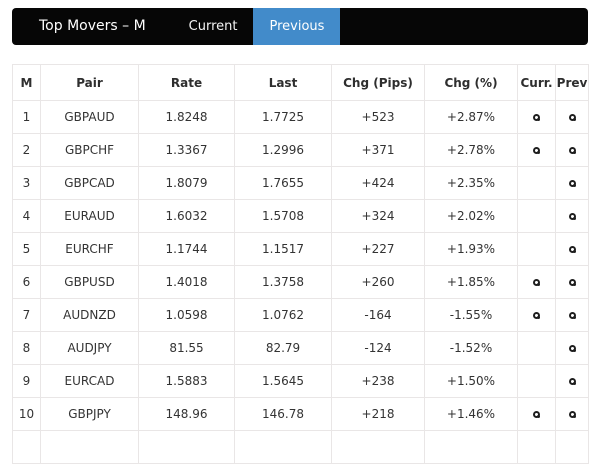  What do you see at coordinates (378, 82) in the screenshot?
I see `col-header-chg-pips: Chg (Pips)` at bounding box center [378, 82].